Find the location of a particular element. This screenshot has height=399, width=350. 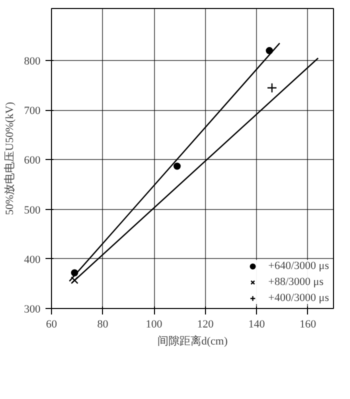

x-tick-label: 60 is located at coordinates (52, 324).